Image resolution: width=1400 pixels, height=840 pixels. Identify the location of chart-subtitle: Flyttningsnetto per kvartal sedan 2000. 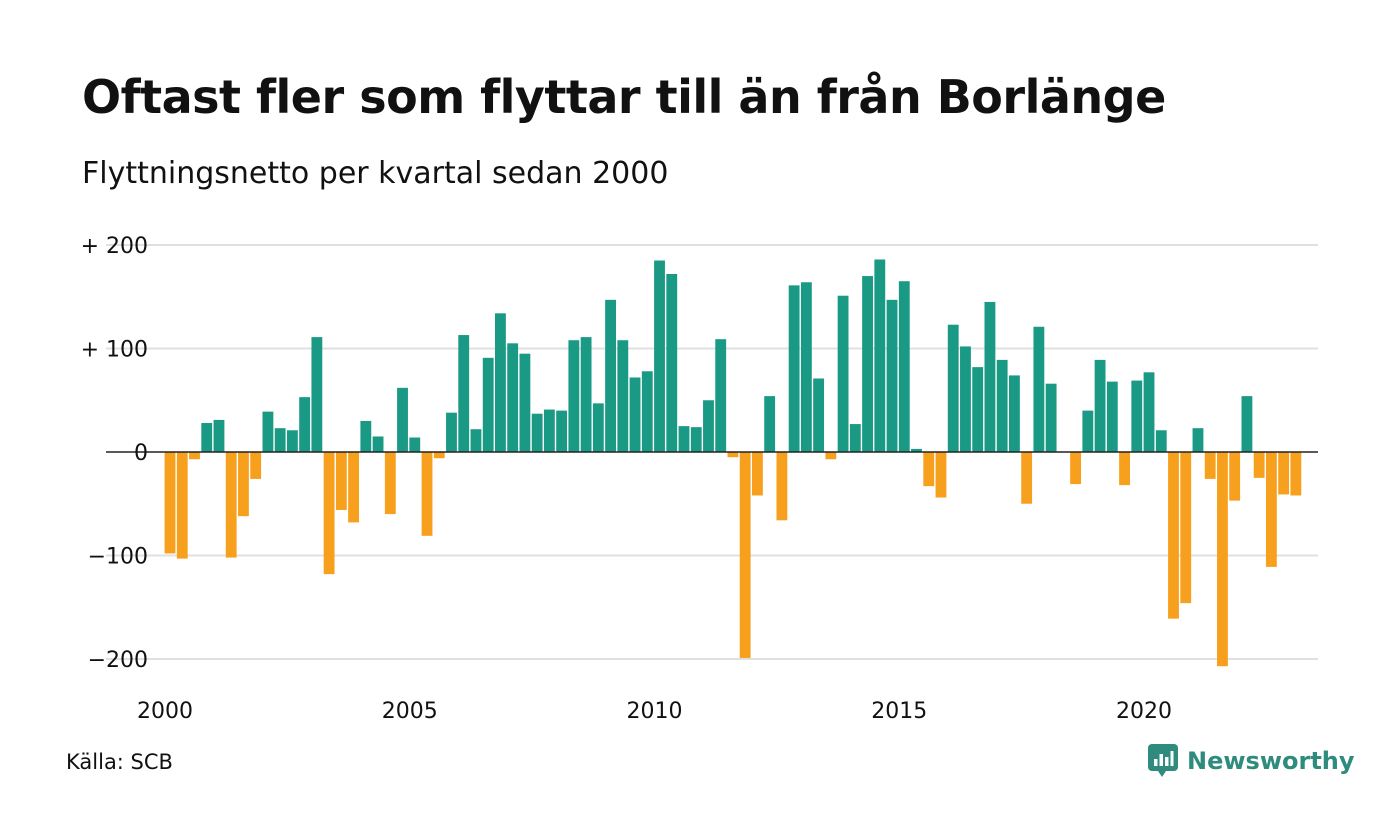
(375, 173).